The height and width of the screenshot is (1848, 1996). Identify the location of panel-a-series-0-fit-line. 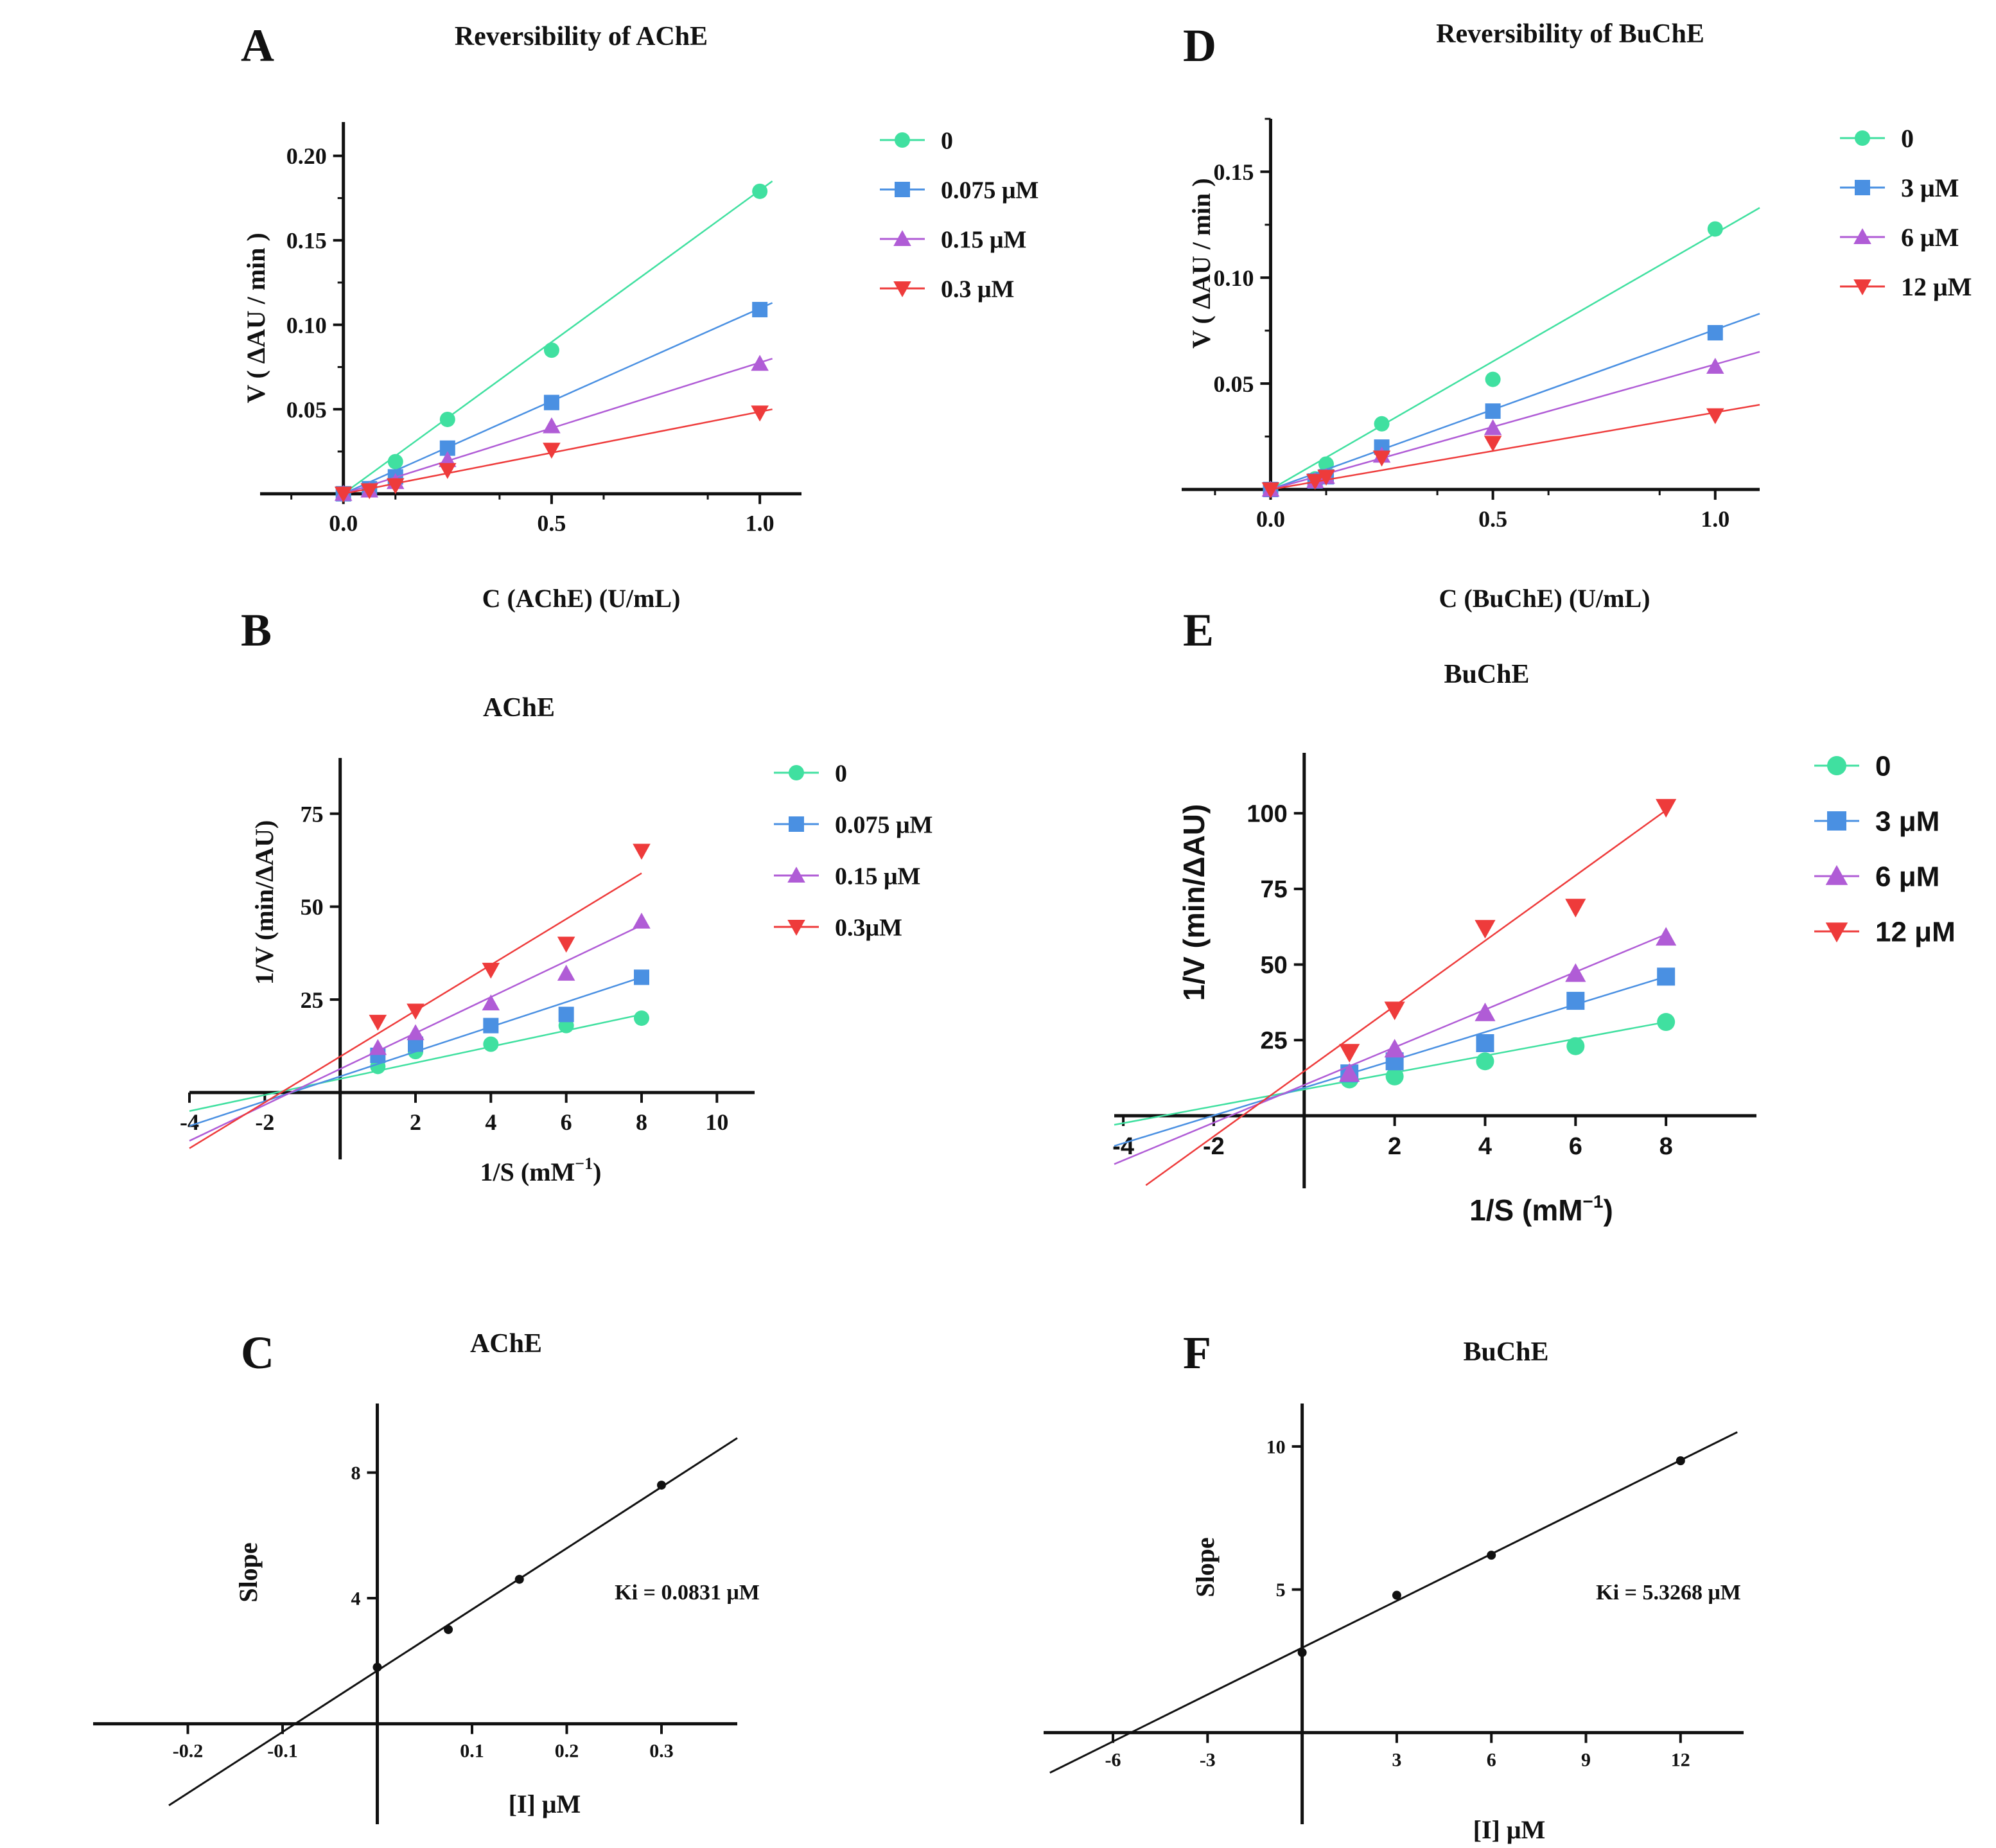
(557, 337).